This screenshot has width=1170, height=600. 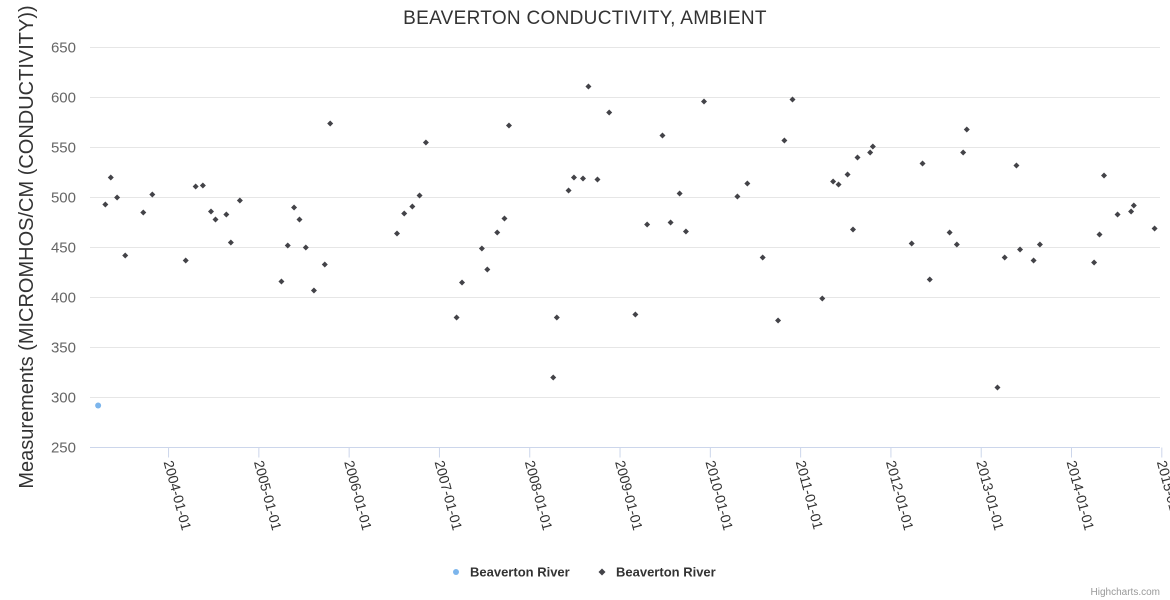 What do you see at coordinates (585, 18) in the screenshot?
I see `chart-title: BEAVERTON CONDUCTIVITY, AMBIENT` at bounding box center [585, 18].